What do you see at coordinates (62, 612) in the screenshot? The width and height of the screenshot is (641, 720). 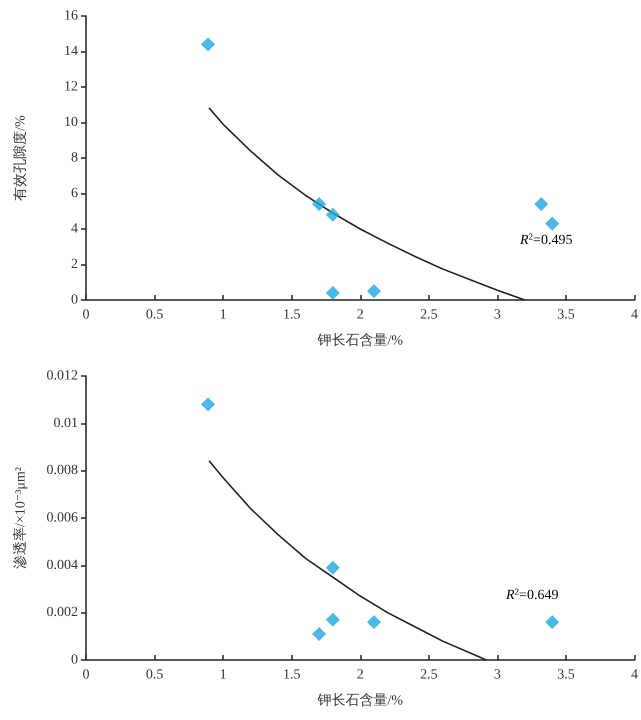 I see `y-tick-label: 0.002` at bounding box center [62, 612].